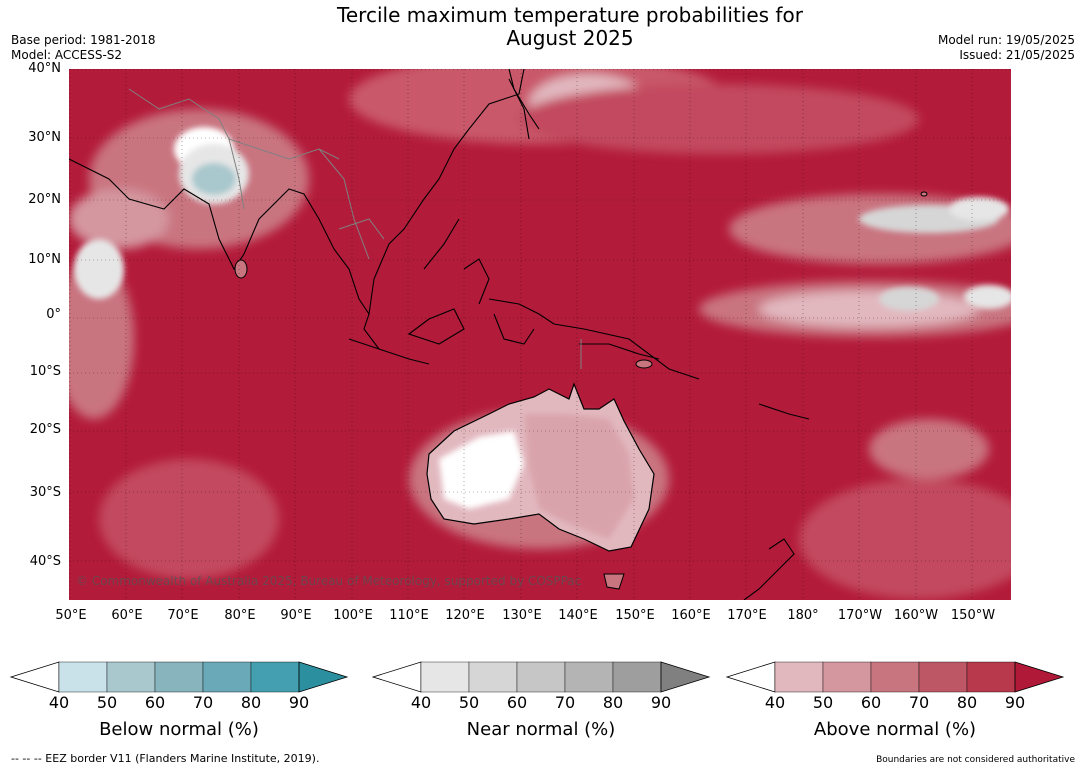 The image size is (1085, 770). I want to click on lat-label: 10°S, so click(45, 371).